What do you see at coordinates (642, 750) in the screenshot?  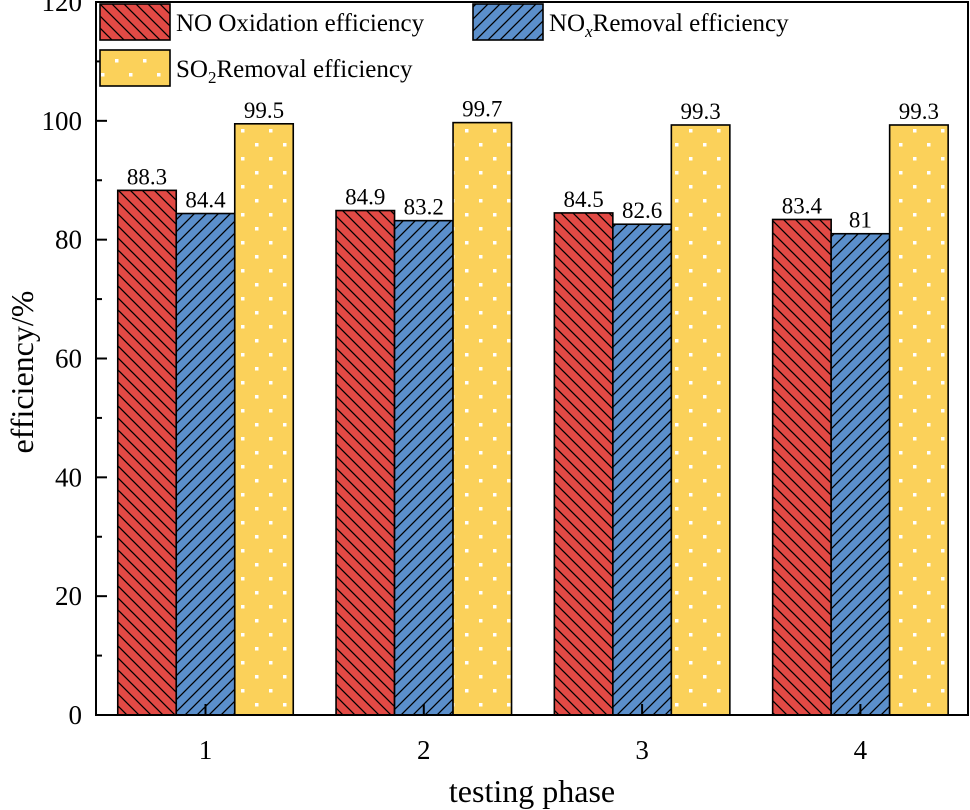 I see `x-tick-label: 3` at bounding box center [642, 750].